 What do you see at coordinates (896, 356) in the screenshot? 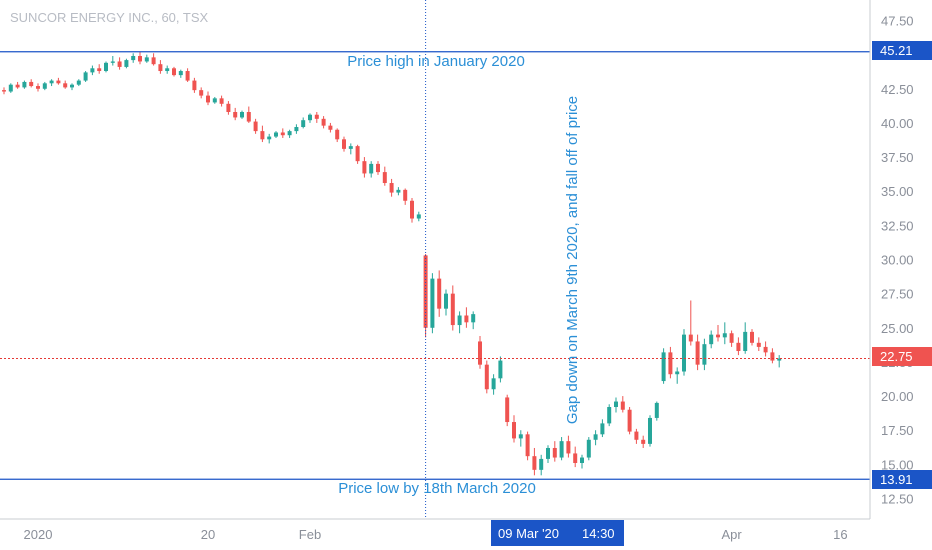
I see `current-value-text: 22.75` at bounding box center [896, 356].